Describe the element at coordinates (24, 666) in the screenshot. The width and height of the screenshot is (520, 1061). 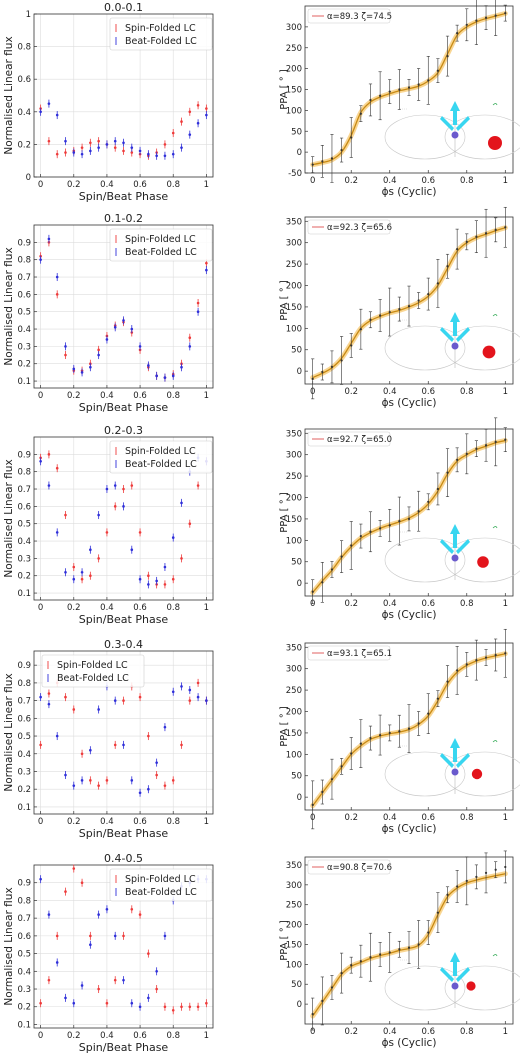
I see `y-tick-label: 0.9` at that location.